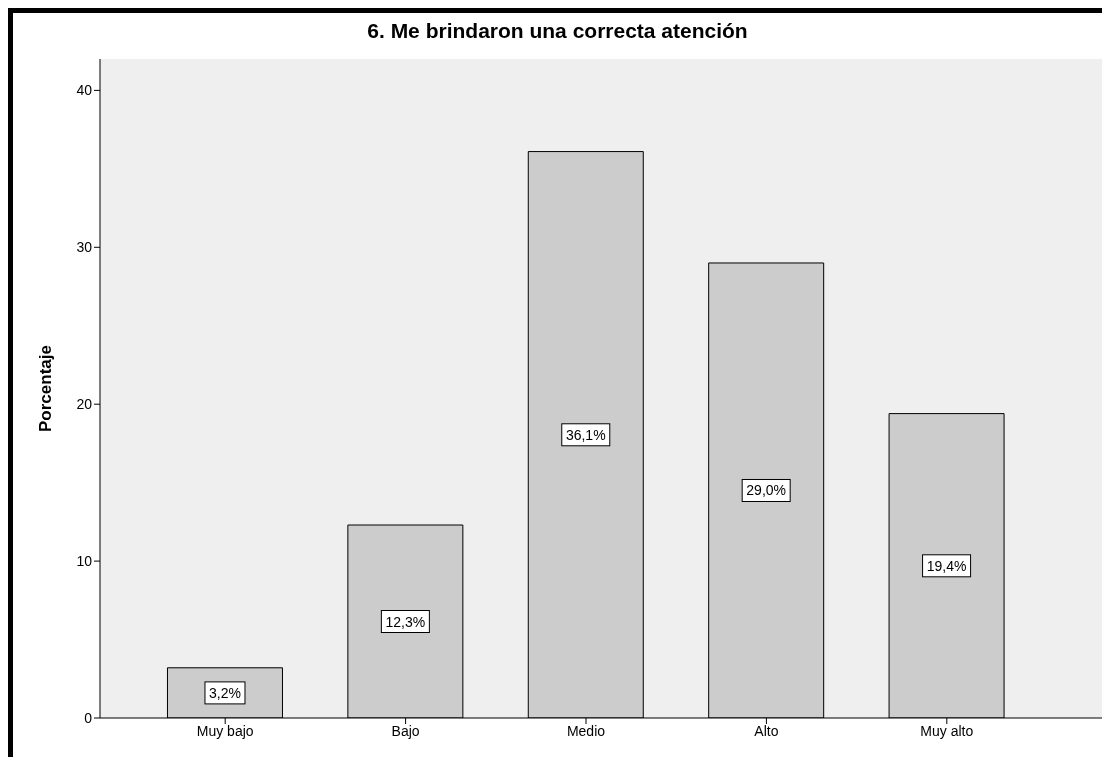  I want to click on y-tick-label: 0, so click(88, 717).